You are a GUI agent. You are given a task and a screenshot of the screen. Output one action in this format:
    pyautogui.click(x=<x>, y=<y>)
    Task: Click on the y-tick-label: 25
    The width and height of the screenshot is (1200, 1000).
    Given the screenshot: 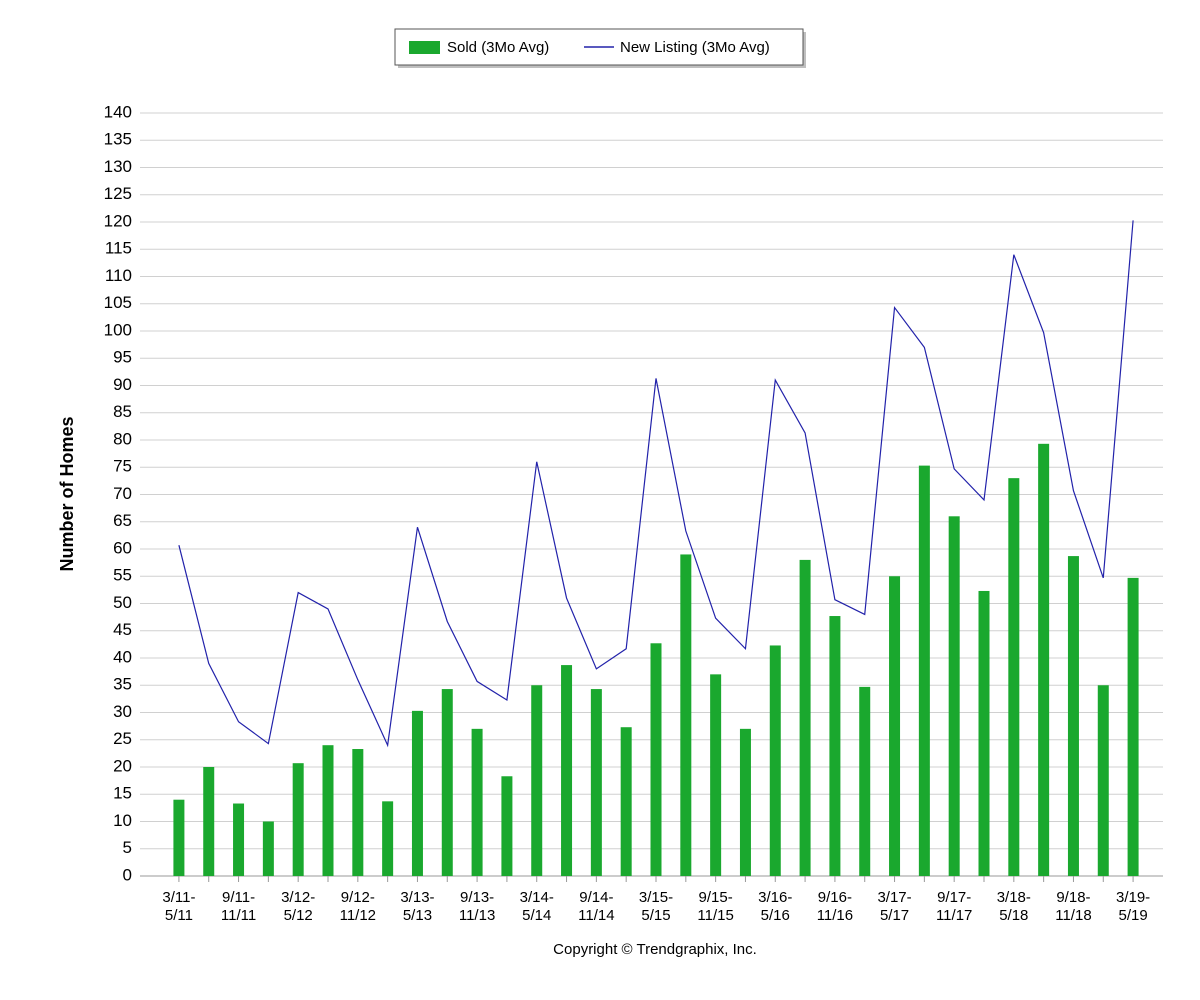 What is the action you would take?
    pyautogui.click(x=122, y=738)
    